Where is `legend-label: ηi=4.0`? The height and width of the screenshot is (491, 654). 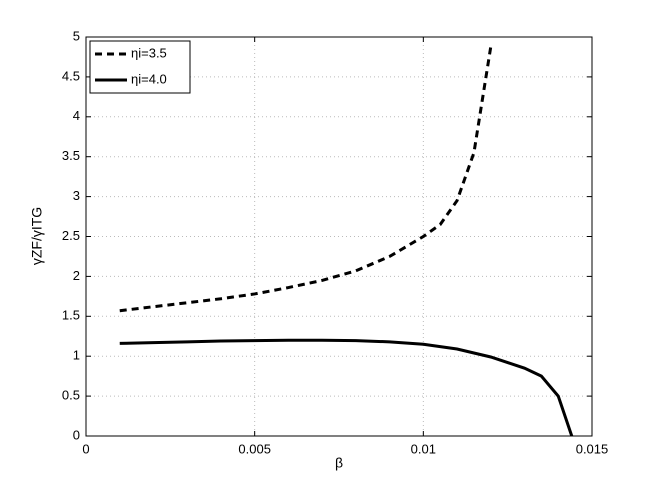
legend-label: ηi=4.0 is located at coordinates (149, 78).